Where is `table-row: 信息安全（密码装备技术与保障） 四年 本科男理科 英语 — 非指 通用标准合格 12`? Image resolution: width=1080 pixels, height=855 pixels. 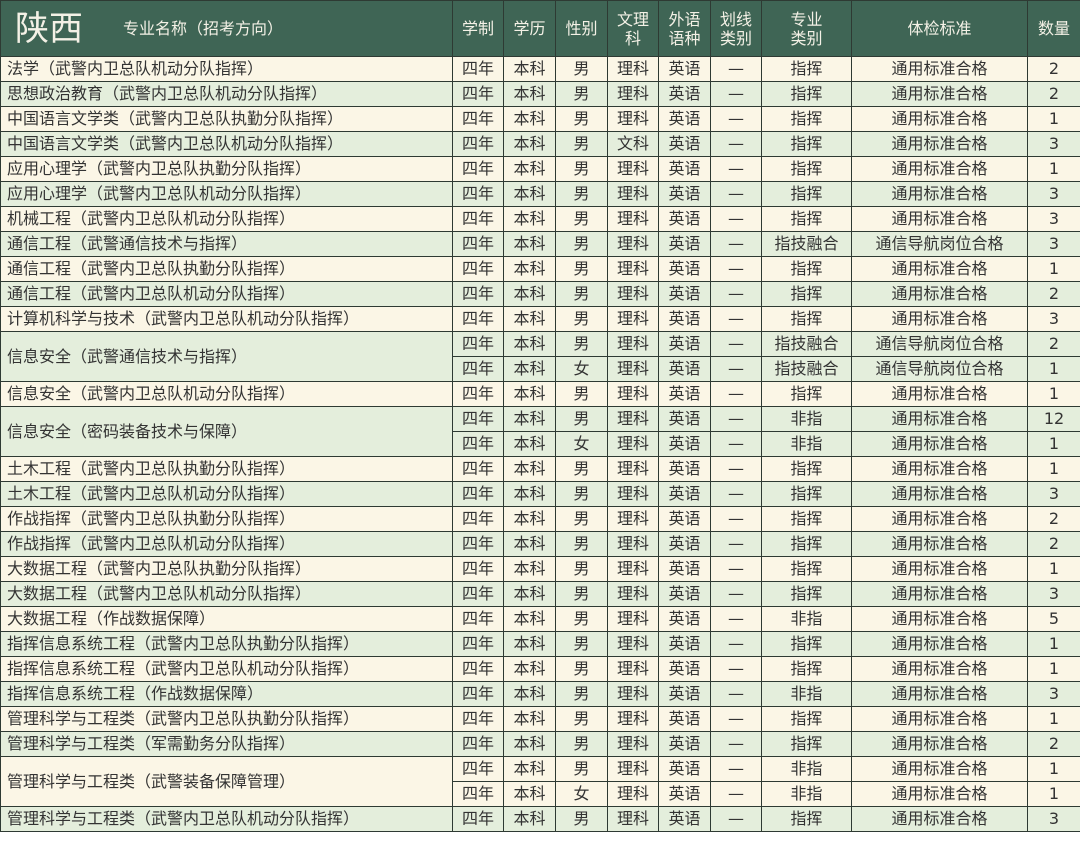
table-row: 信息安全（密码装备技术与保障） 四年 本科男理科 英语 — 非指 通用标准合格 12 is located at coordinates (540, 431).